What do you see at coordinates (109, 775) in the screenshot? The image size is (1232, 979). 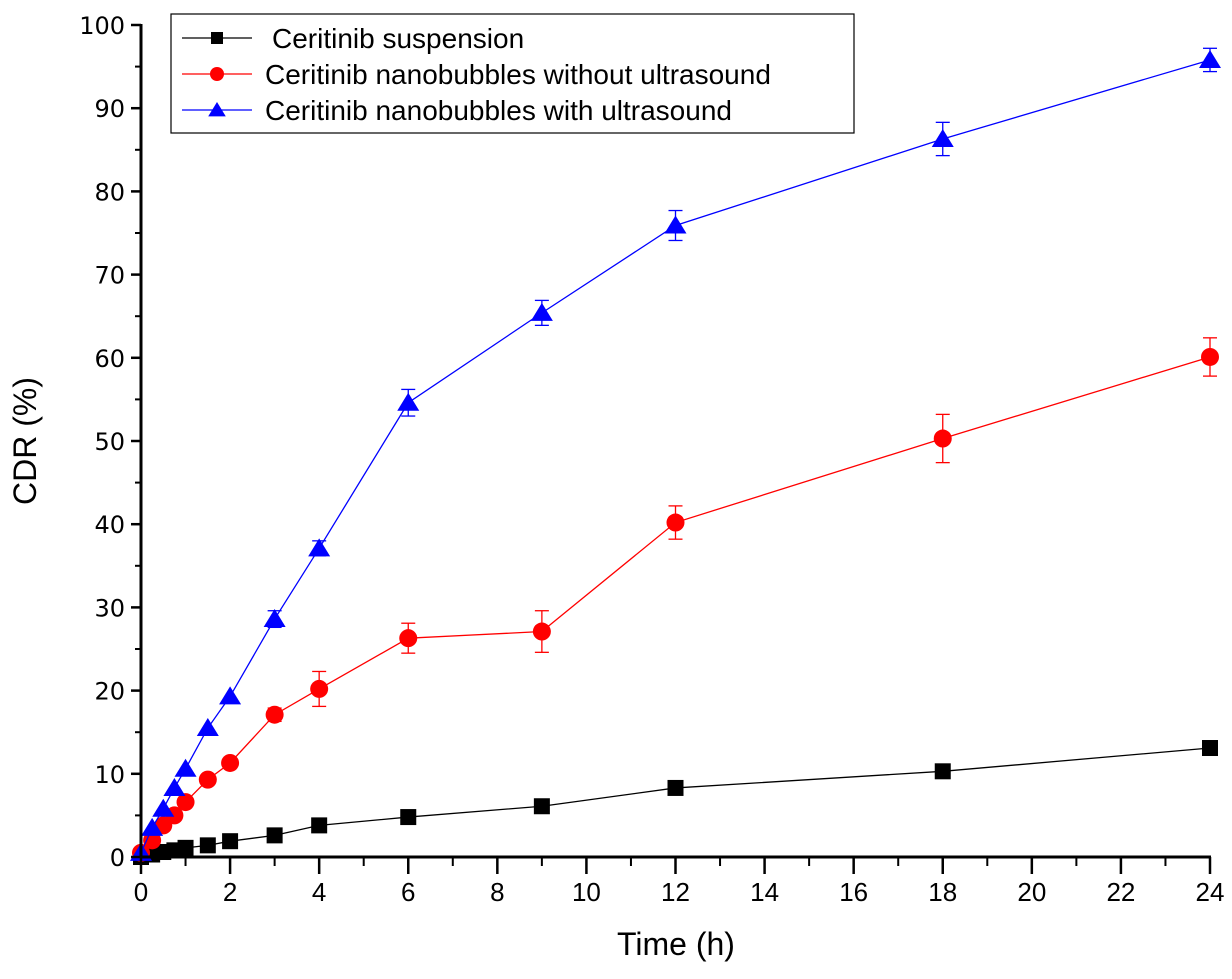 I see `y-tick-label: 10` at bounding box center [109, 775].